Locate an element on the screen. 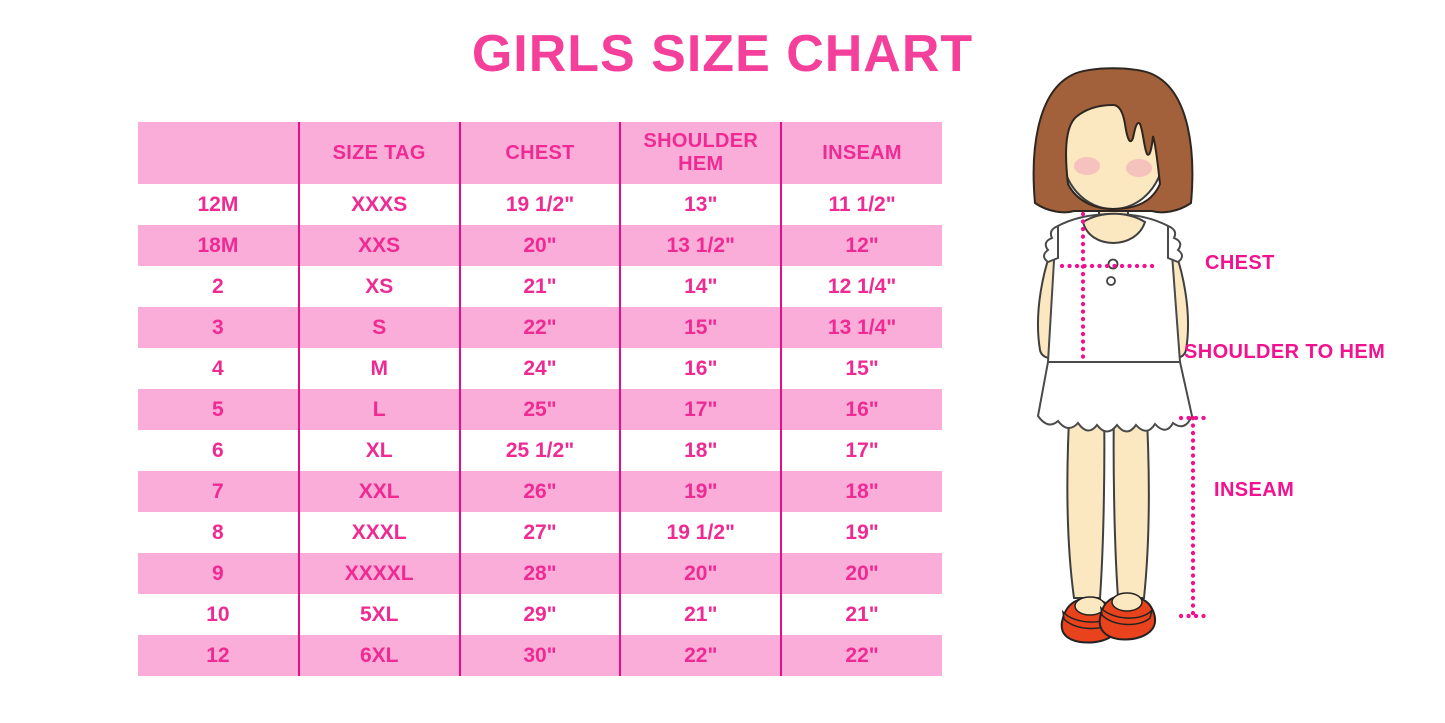 This screenshot has width=1445, height=723. cell-size: 18M is located at coordinates (218, 245).